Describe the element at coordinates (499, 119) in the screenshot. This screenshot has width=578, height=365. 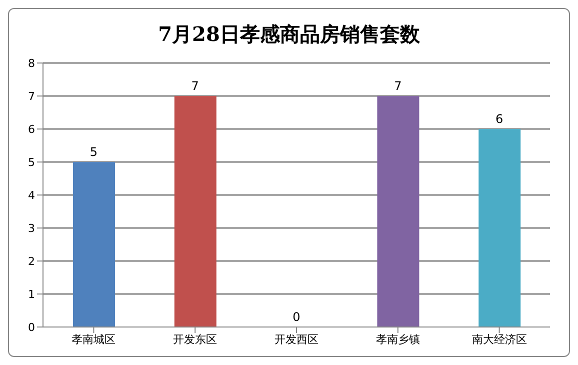
I see `data-label: 6` at that location.